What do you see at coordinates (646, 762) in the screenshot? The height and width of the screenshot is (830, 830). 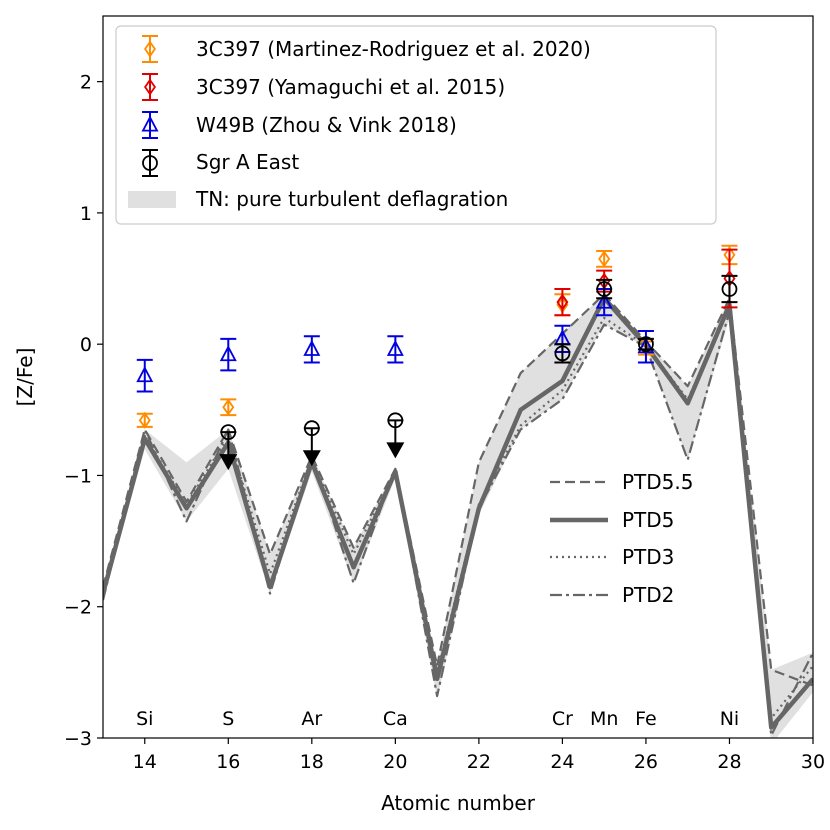 I see `x-tick-label-26: 26` at bounding box center [646, 762].